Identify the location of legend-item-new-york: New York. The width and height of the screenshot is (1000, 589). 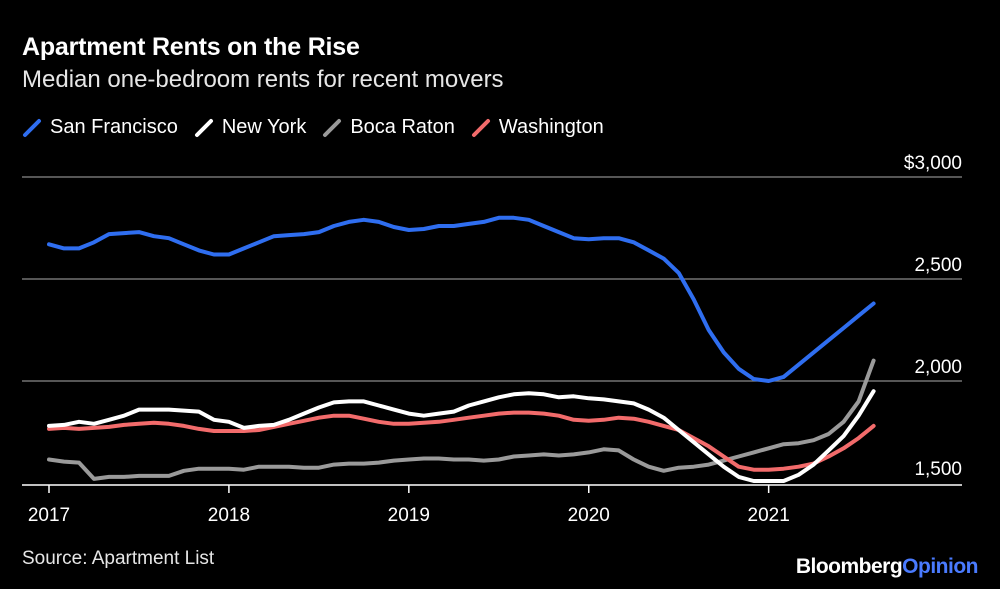
(250, 127).